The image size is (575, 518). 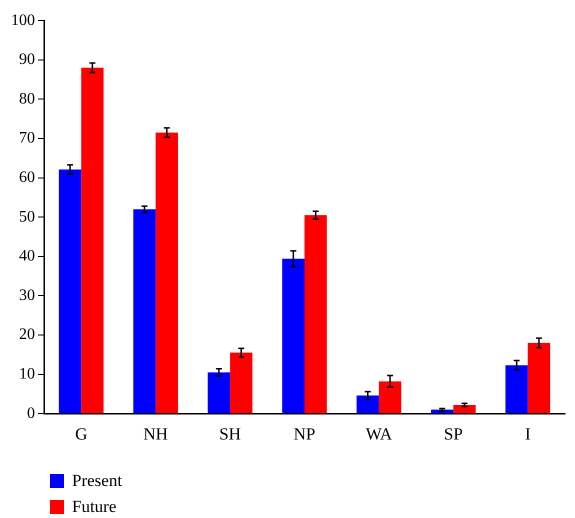 I want to click on y-tick-label: 20, so click(x=27, y=335).